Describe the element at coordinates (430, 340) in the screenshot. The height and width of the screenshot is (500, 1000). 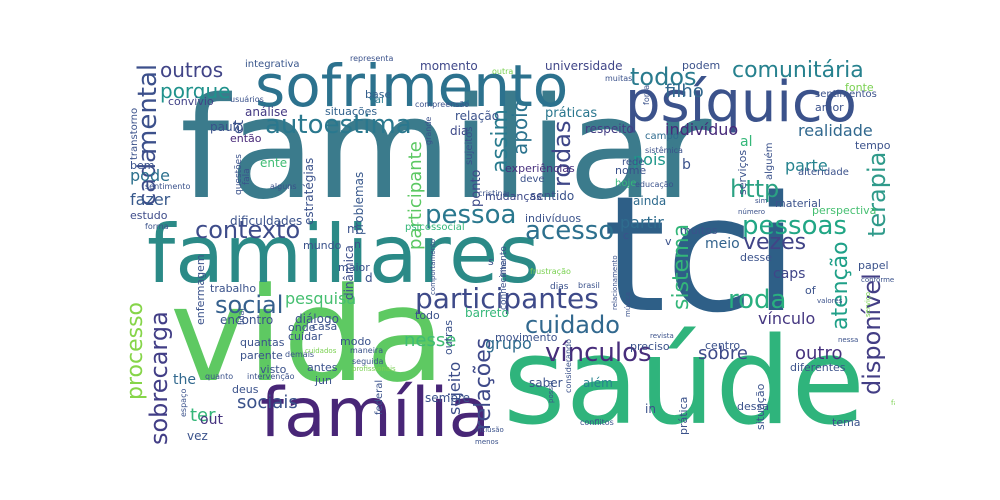
I see `word-nesse: nesse` at that location.